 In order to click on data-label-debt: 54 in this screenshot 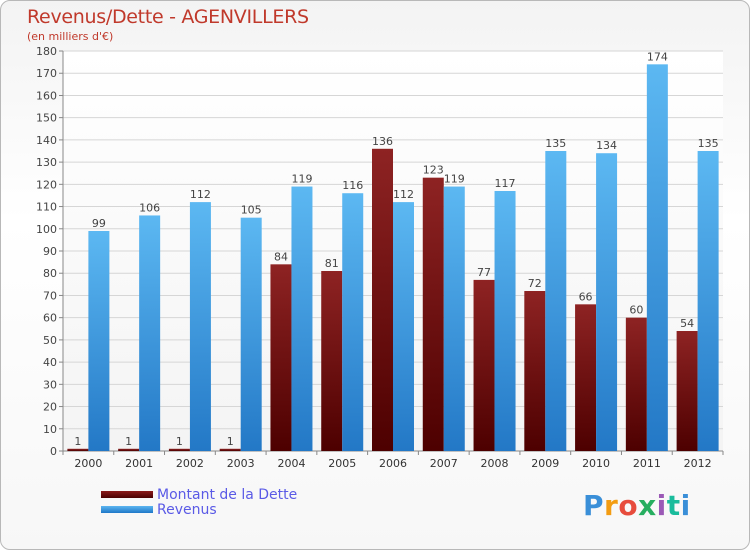, I will do `click(687, 323)`.